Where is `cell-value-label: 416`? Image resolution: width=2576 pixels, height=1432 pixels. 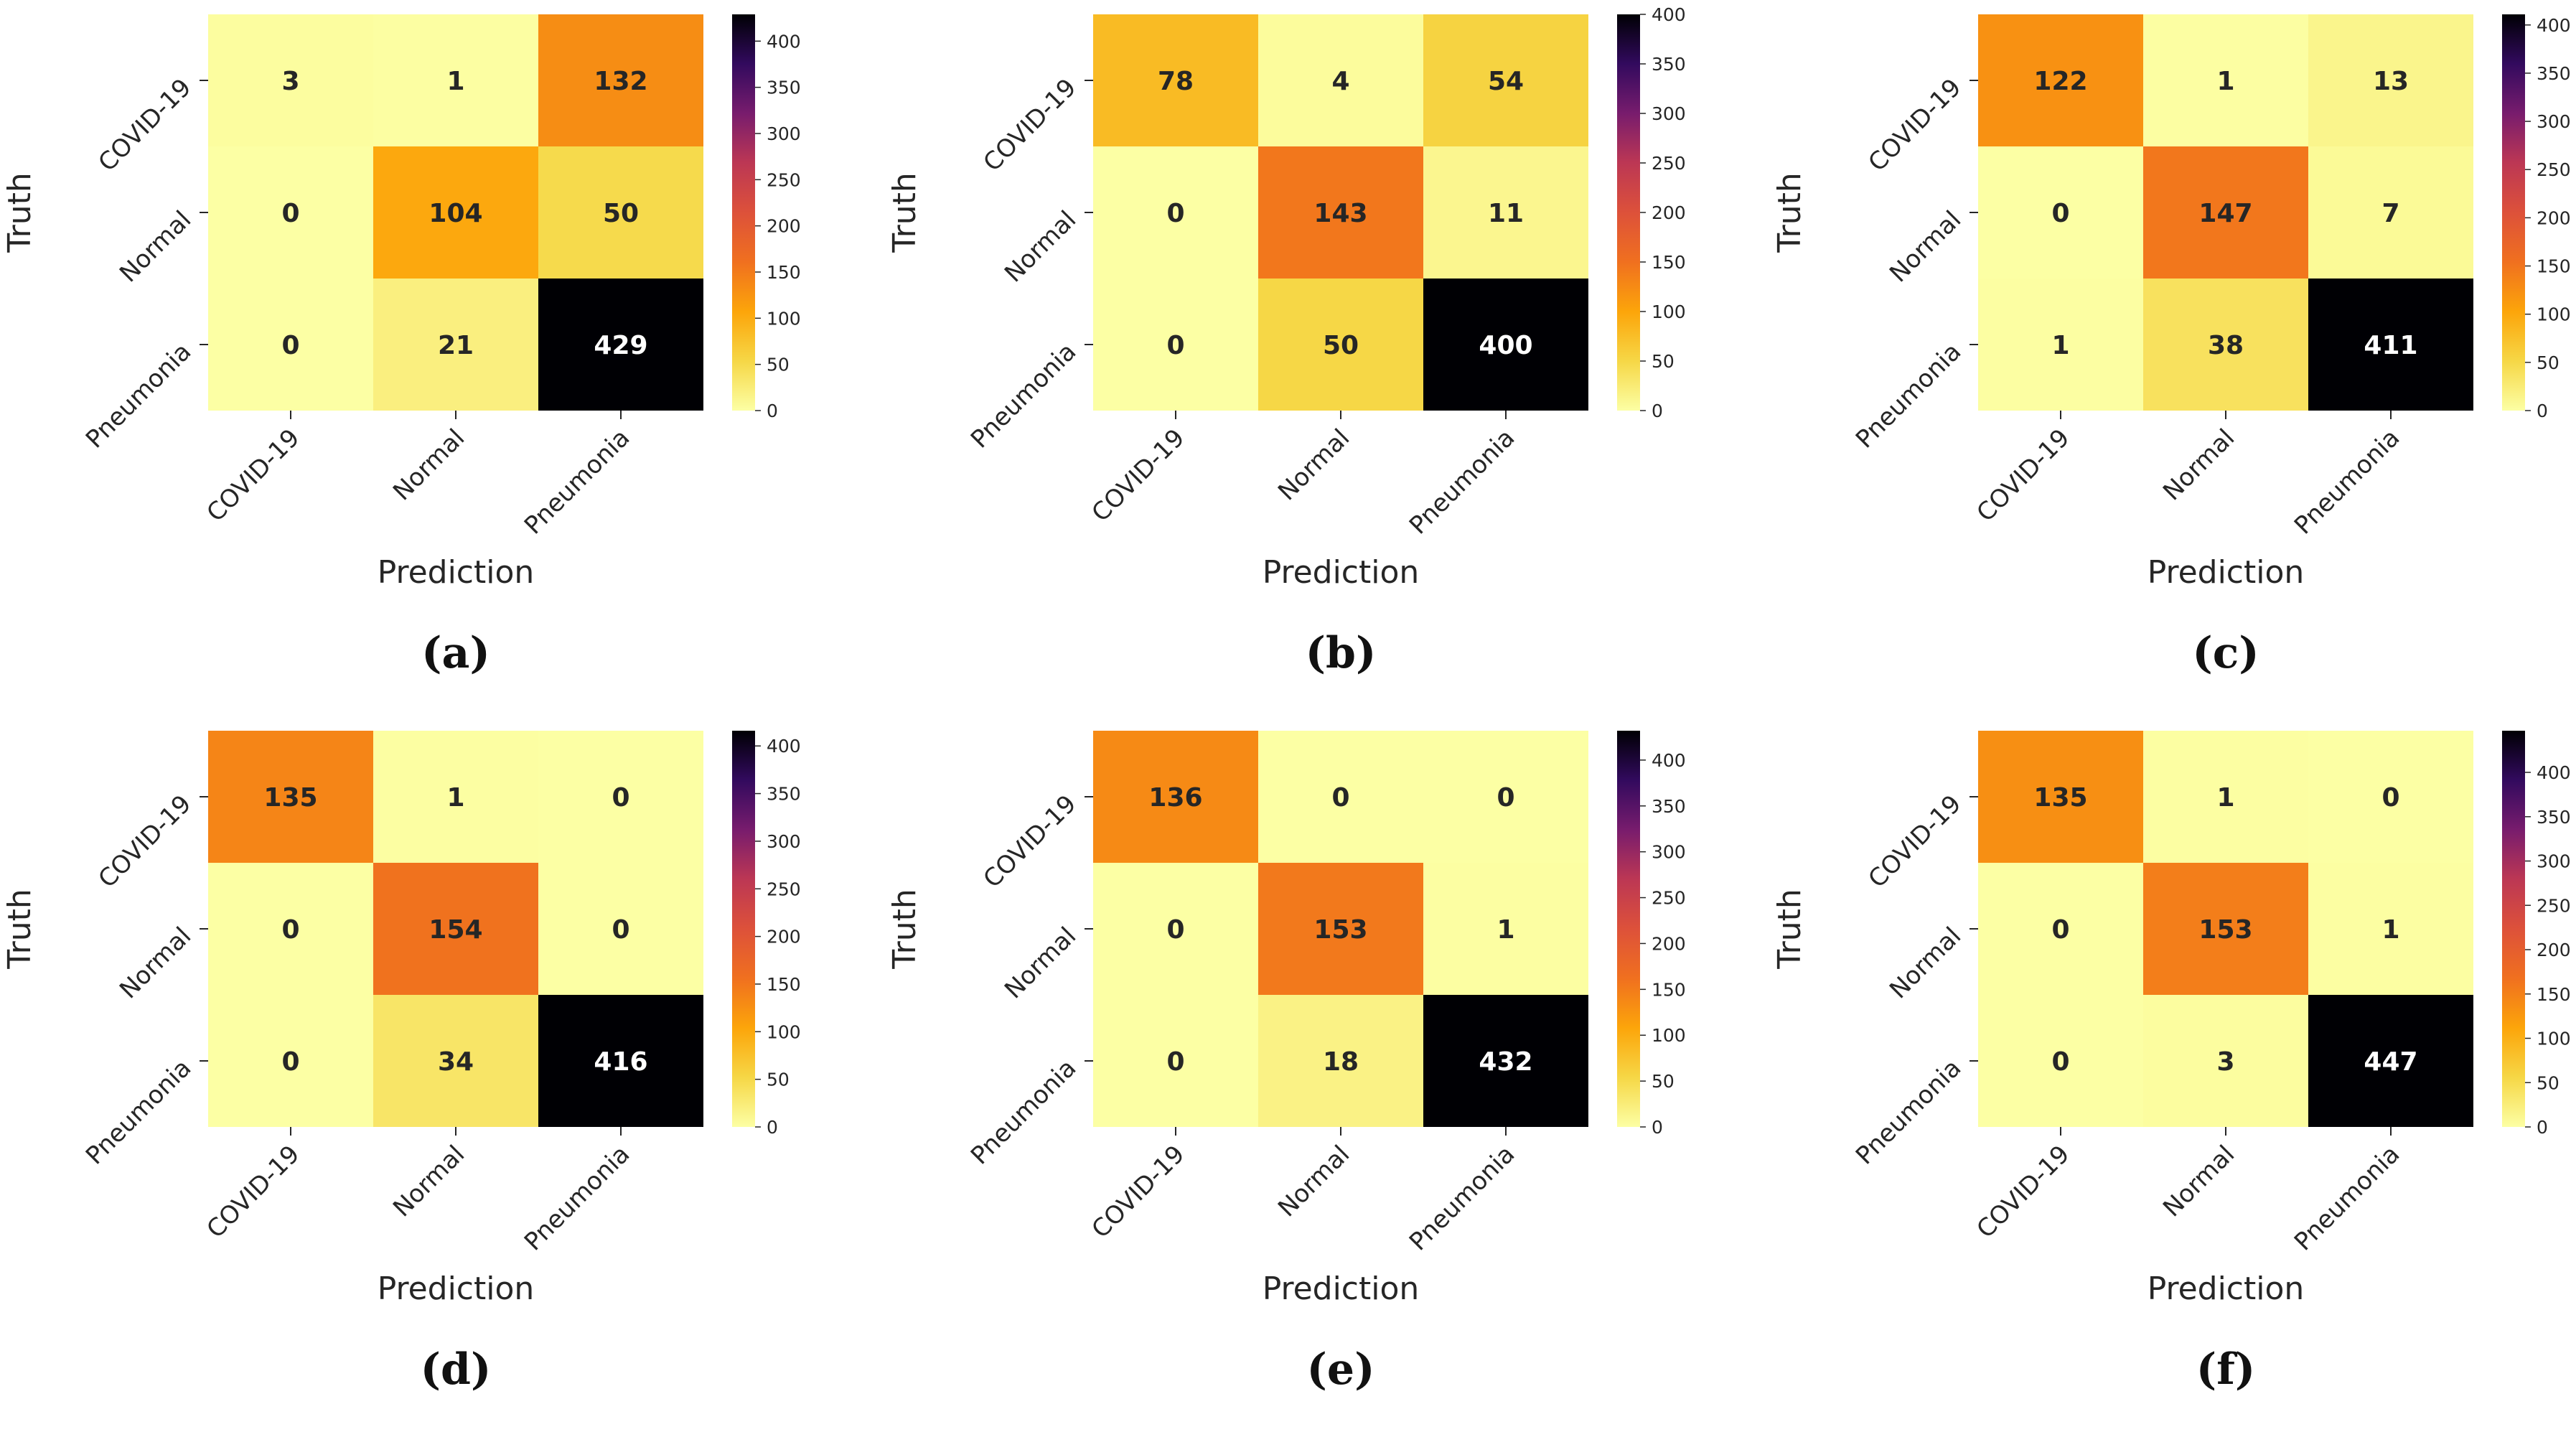 cell-value-label: 416 is located at coordinates (620, 1062).